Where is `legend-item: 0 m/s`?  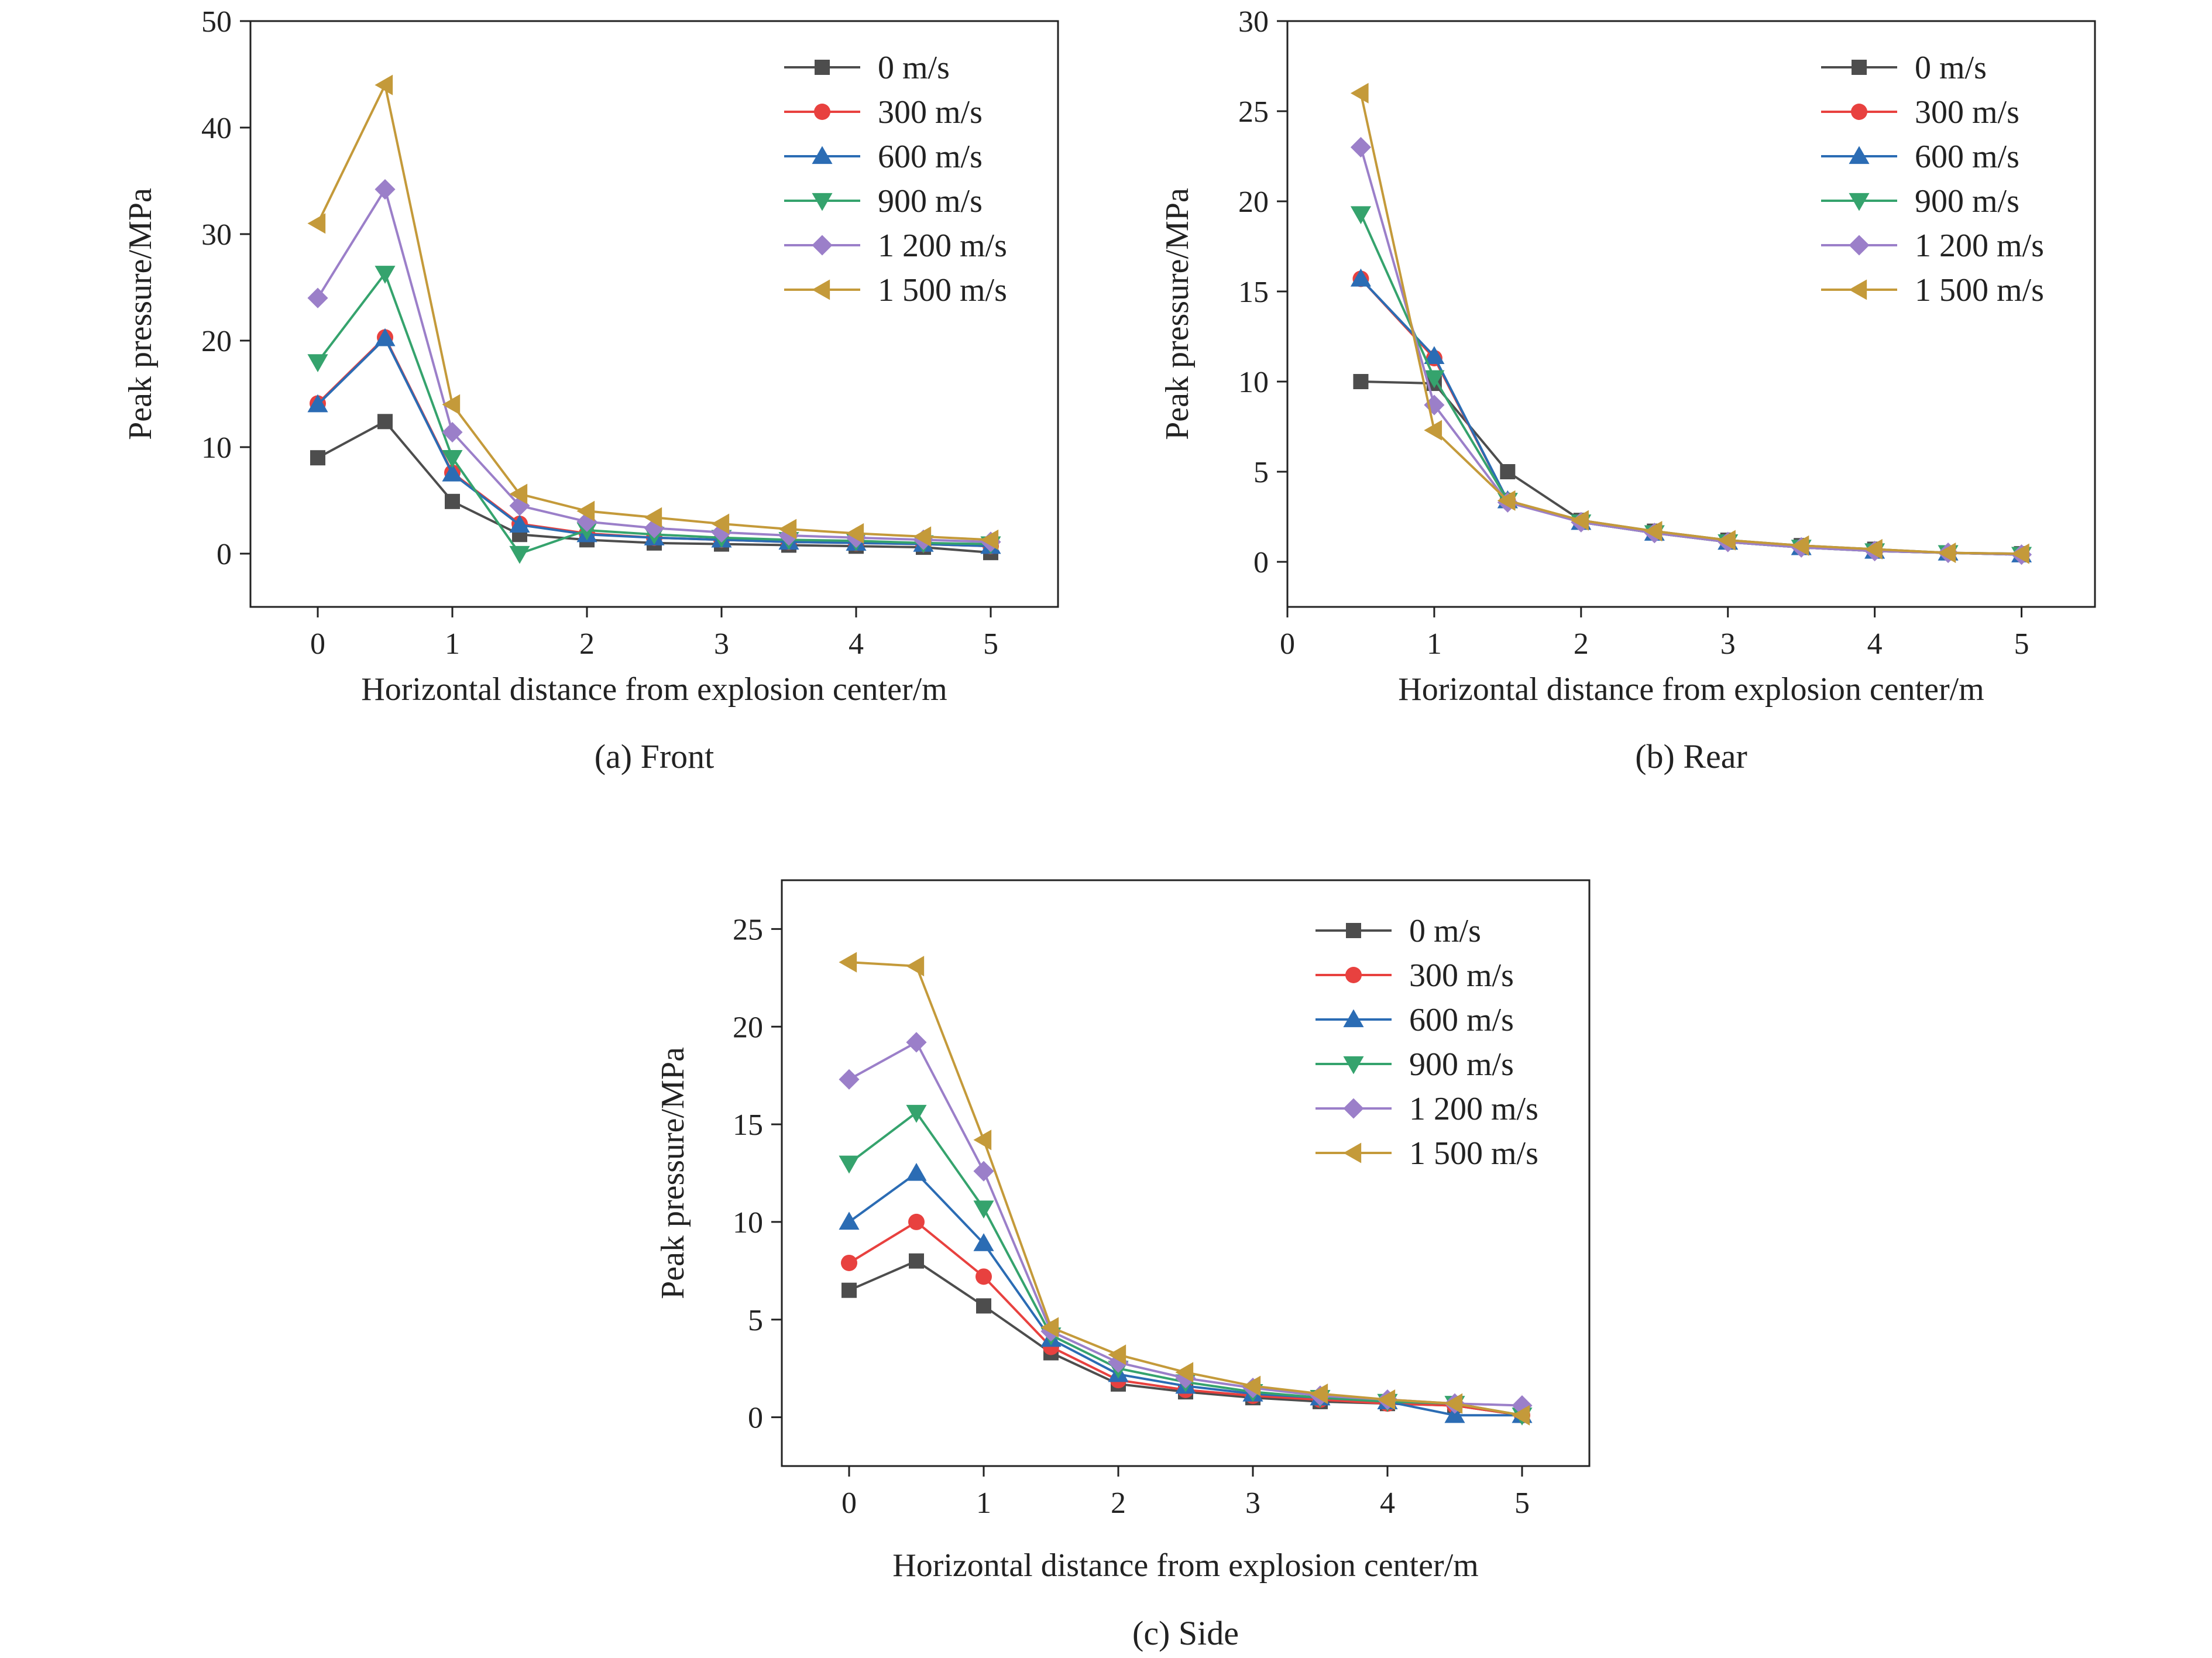
legend-item: 0 m/s is located at coordinates (1904, 68).